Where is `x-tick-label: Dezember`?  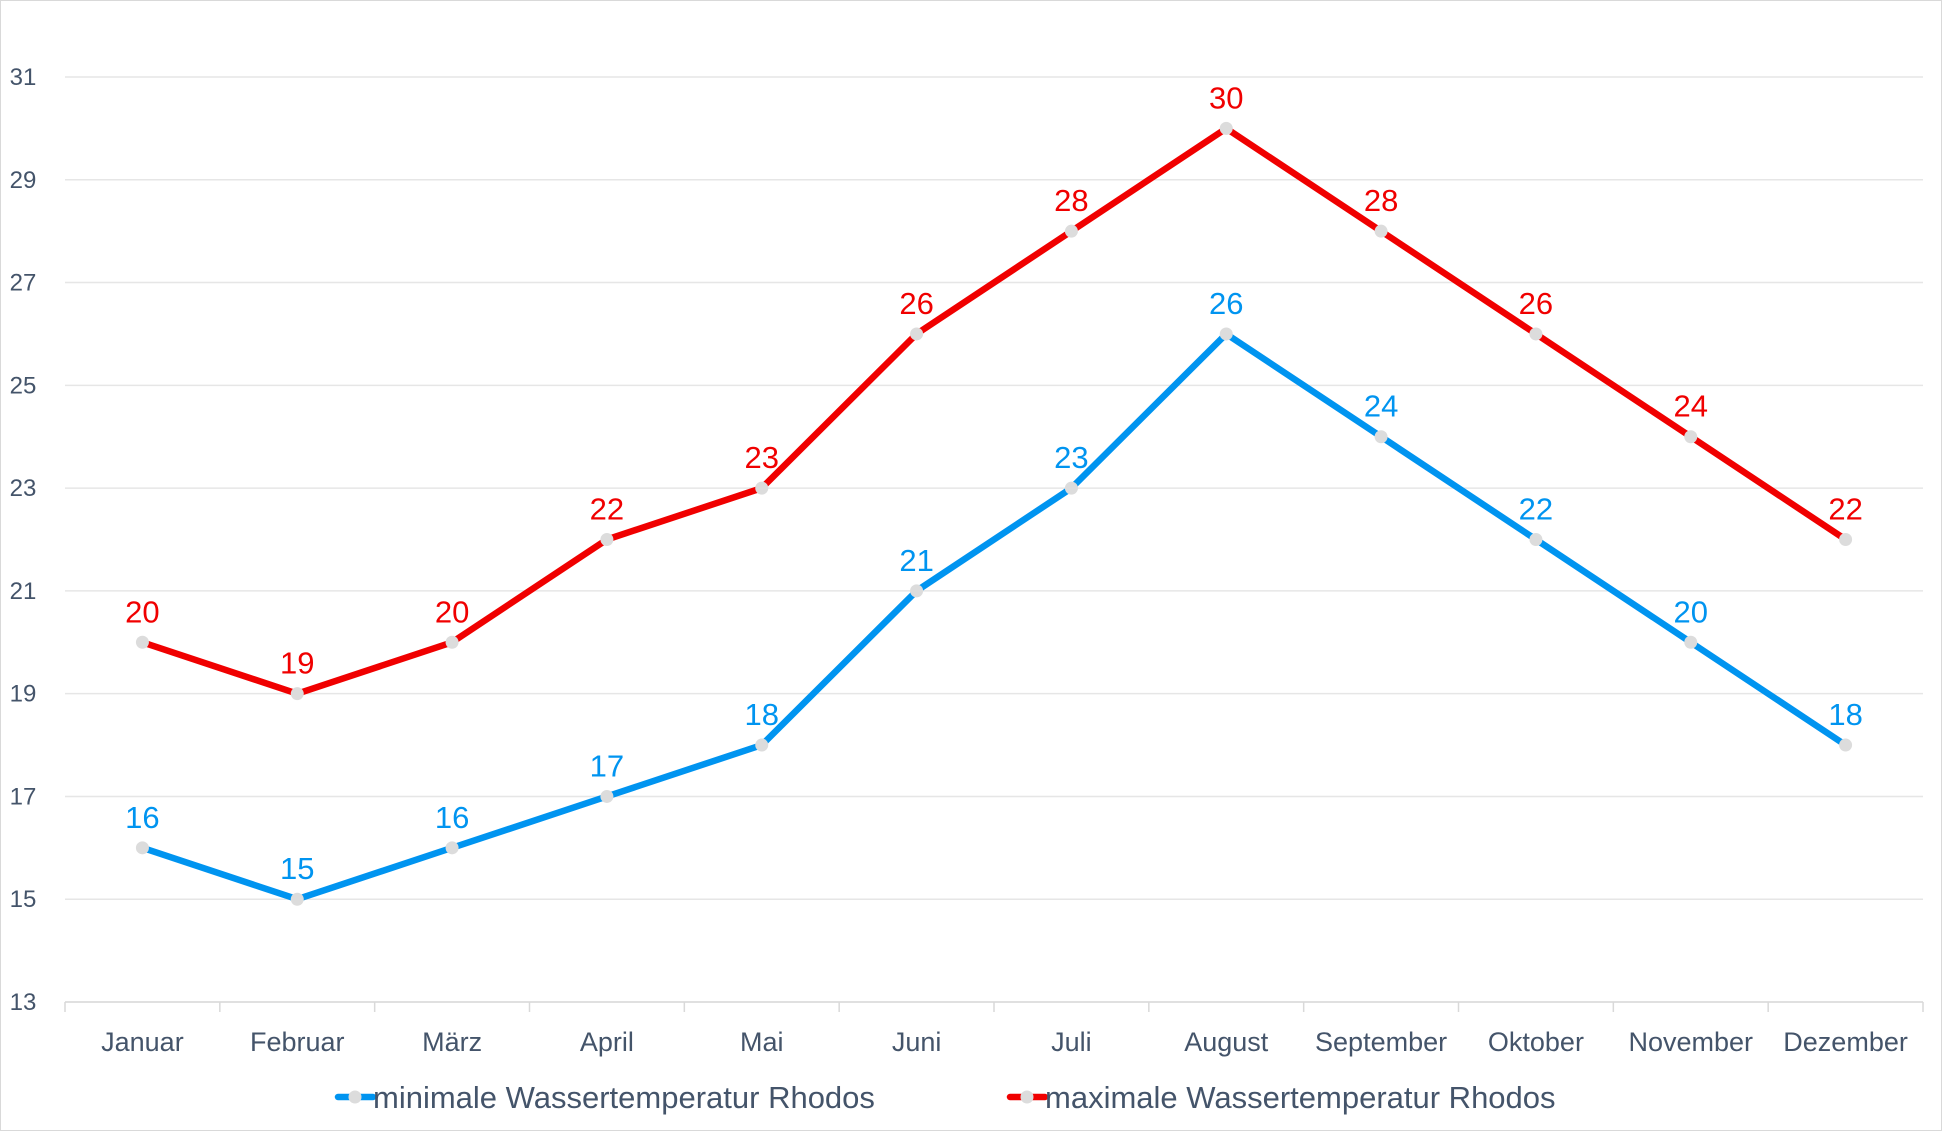 x-tick-label: Dezember is located at coordinates (1845, 1042).